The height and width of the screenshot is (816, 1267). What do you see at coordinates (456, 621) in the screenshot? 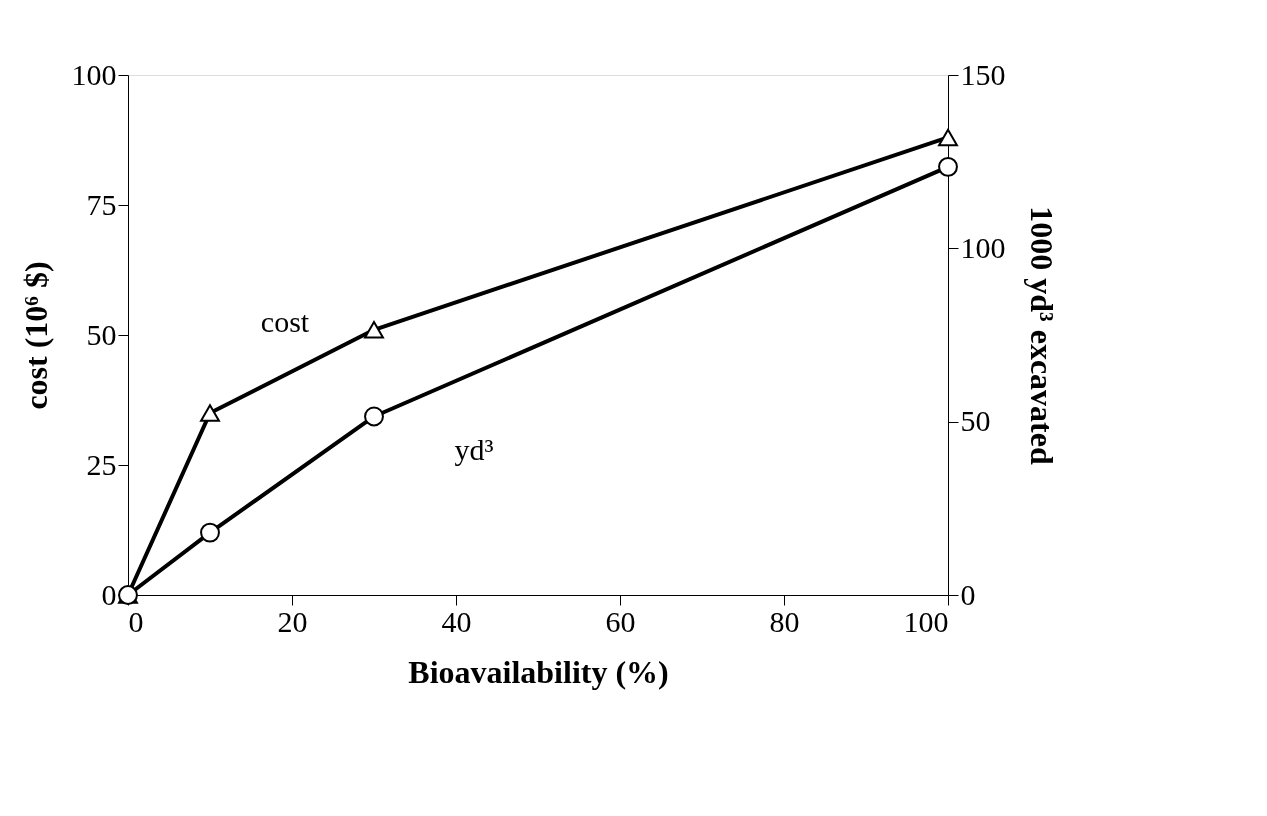
I see `x-tick-label: 40` at bounding box center [456, 621].